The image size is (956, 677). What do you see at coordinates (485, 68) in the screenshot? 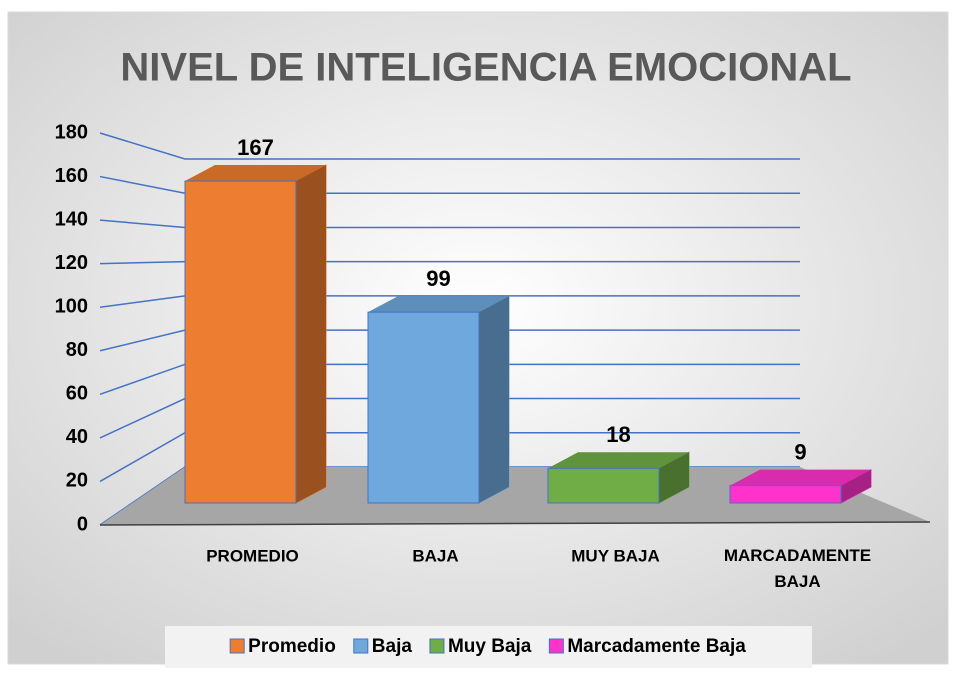
I see `chart-title: NIVEL DE INTELIGENCIA EMOCIONAL` at bounding box center [485, 68].